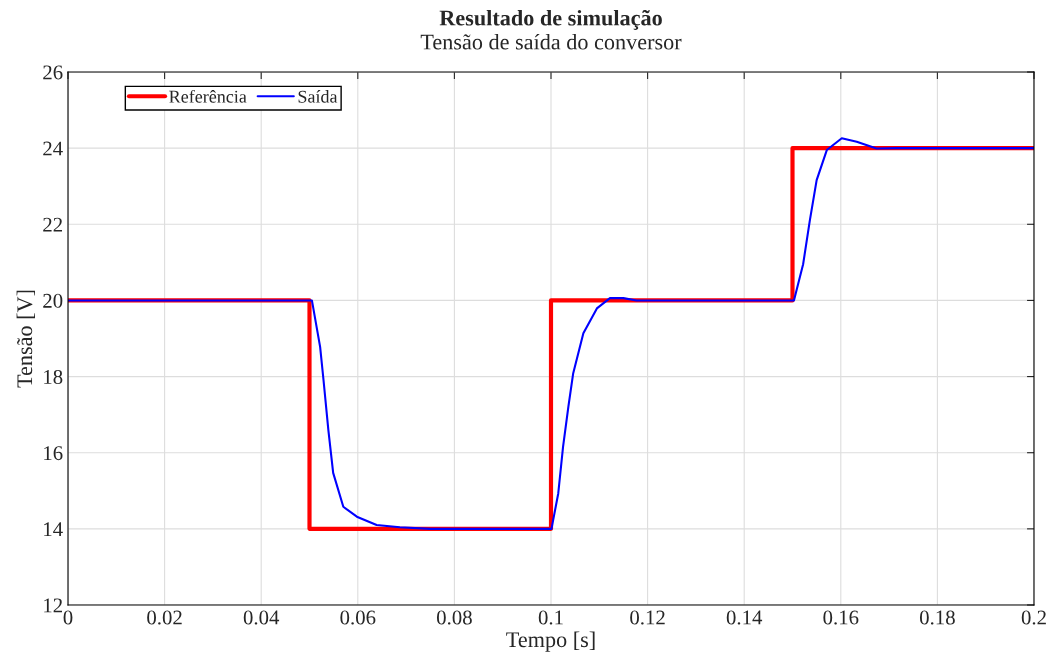 The image size is (1053, 666). What do you see at coordinates (53, 605) in the screenshot?
I see `y-tick-label: 12` at bounding box center [53, 605].